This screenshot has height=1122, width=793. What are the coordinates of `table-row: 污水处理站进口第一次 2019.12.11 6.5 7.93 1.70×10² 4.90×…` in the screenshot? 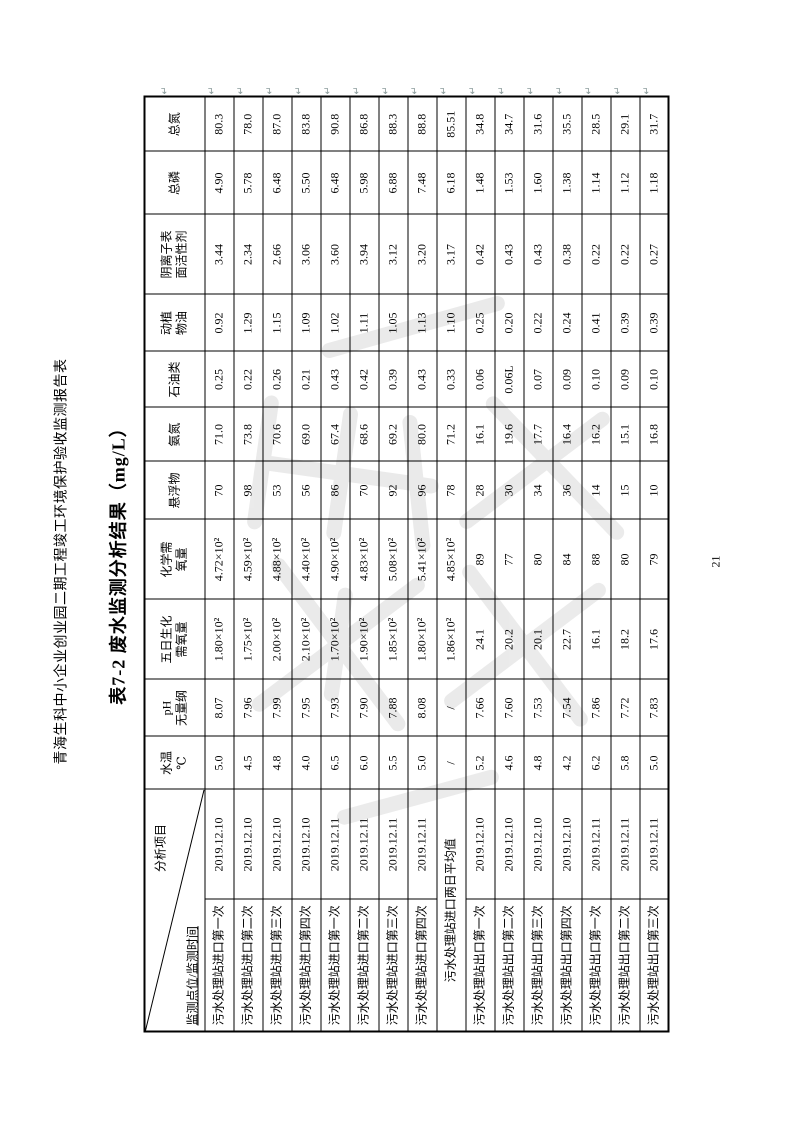 It's located at (334, 563).